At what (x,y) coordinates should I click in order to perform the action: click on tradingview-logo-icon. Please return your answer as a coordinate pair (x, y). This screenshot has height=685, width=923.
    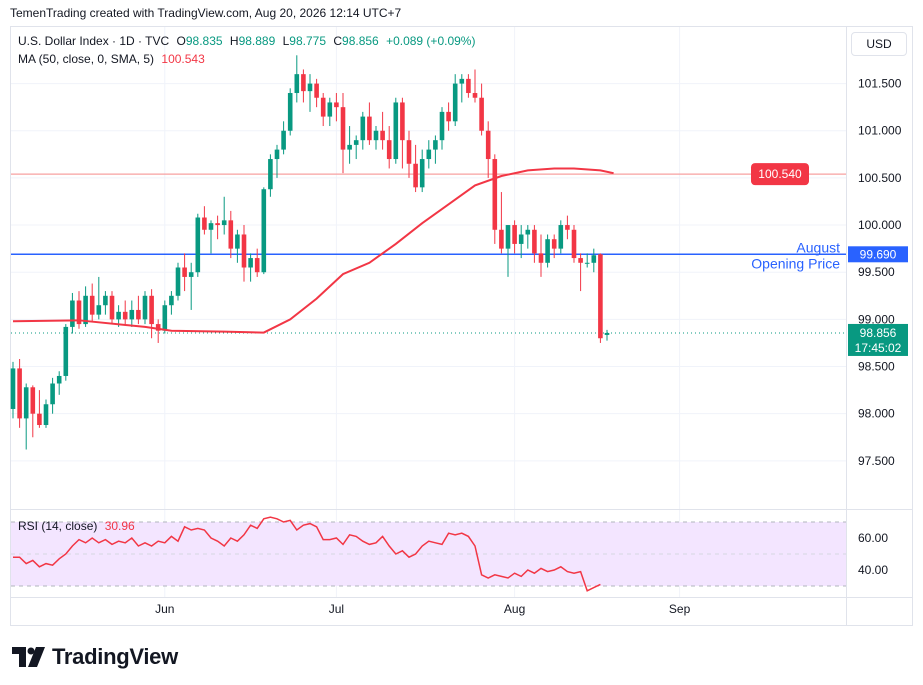
    Looking at the image, I should click on (28, 657).